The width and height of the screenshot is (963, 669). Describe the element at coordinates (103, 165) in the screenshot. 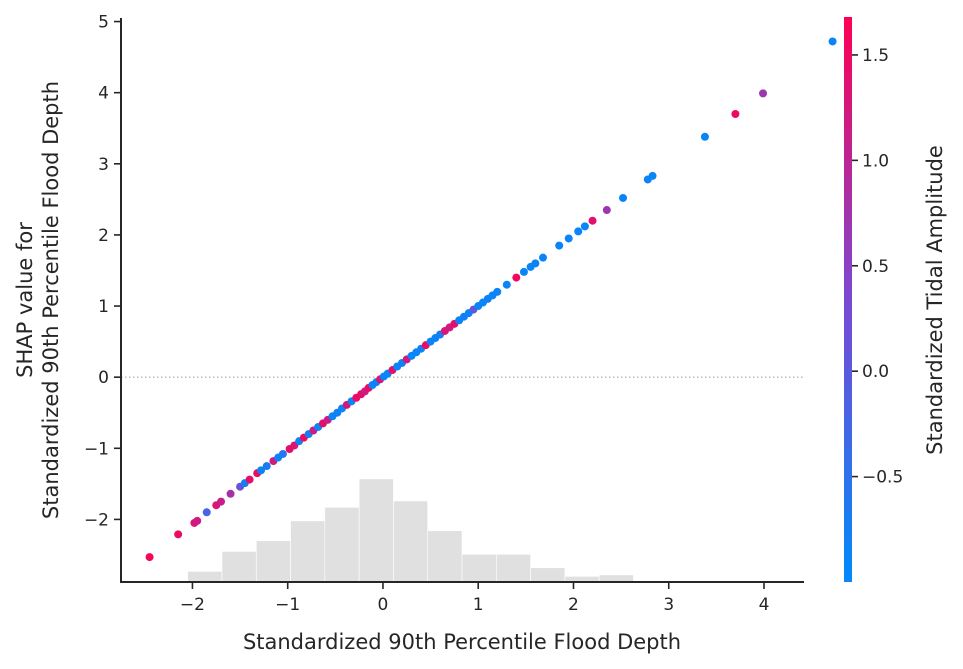

I see `y-tick-label: 3` at that location.